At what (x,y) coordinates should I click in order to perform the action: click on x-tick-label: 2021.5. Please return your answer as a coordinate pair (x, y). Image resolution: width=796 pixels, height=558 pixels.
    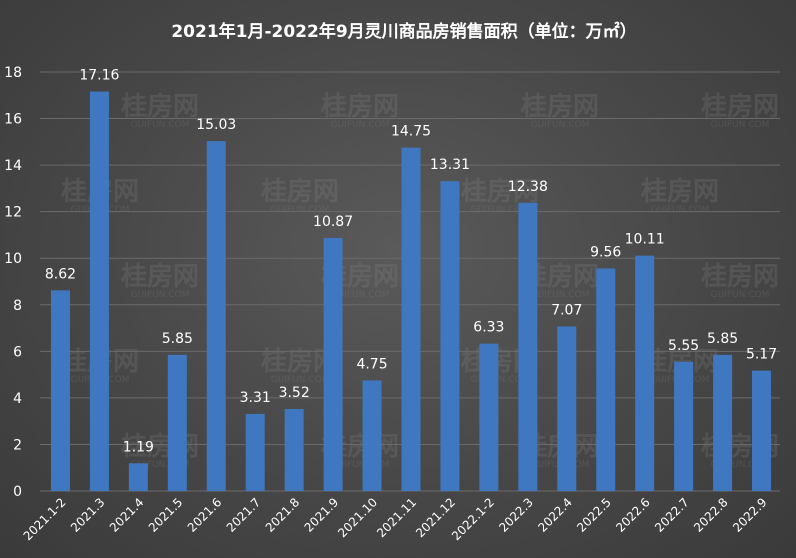
    Looking at the image, I should click on (166, 515).